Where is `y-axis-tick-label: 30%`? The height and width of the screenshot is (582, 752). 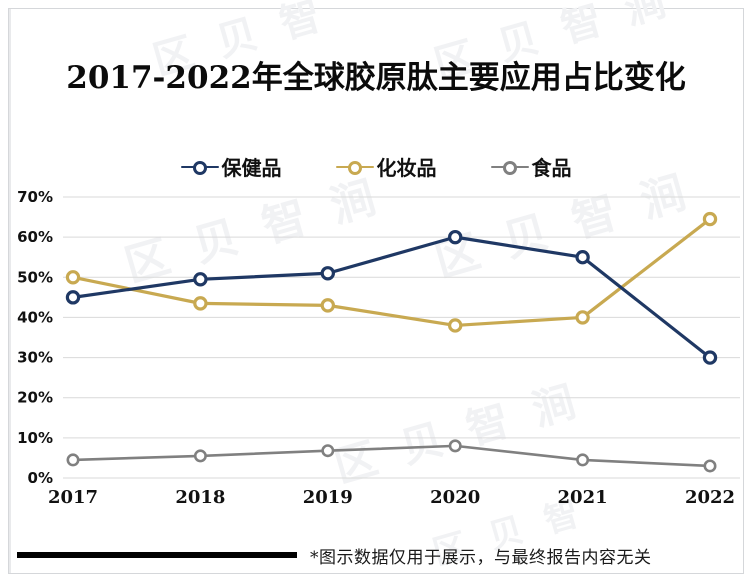 y-axis-tick-label: 30% is located at coordinates (35, 358).